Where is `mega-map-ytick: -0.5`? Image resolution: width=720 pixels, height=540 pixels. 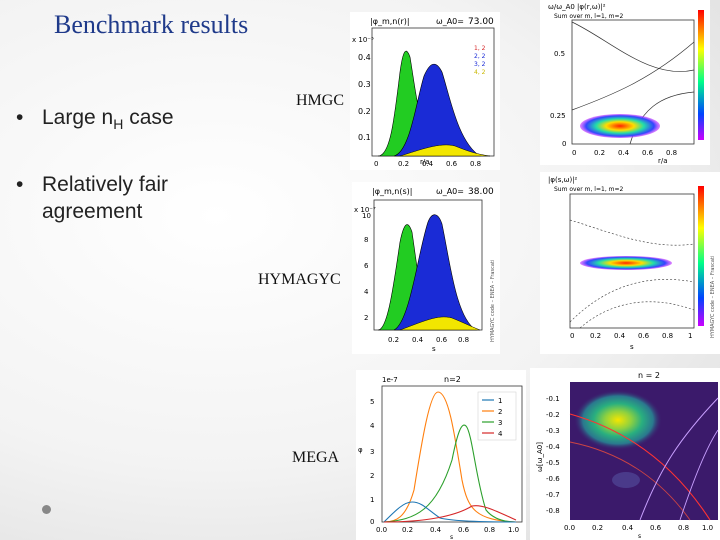 mega-map-ytick: -0.5 is located at coordinates (553, 463).